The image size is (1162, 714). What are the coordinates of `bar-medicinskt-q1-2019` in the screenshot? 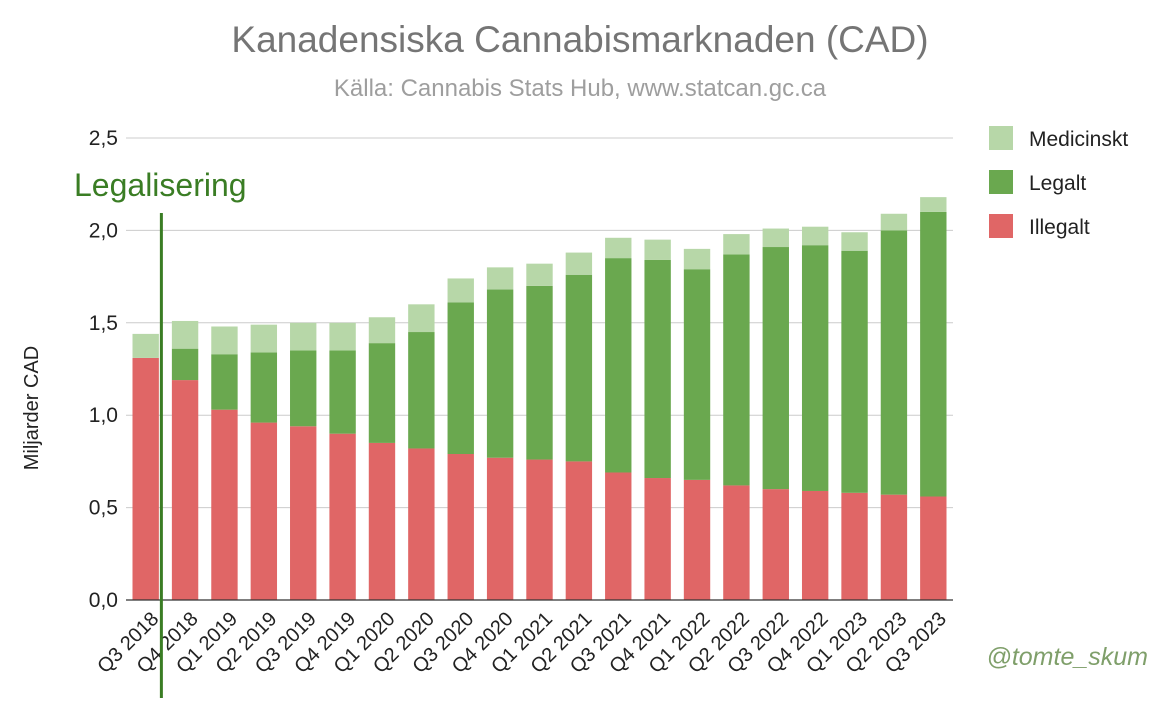 It's located at (224, 340).